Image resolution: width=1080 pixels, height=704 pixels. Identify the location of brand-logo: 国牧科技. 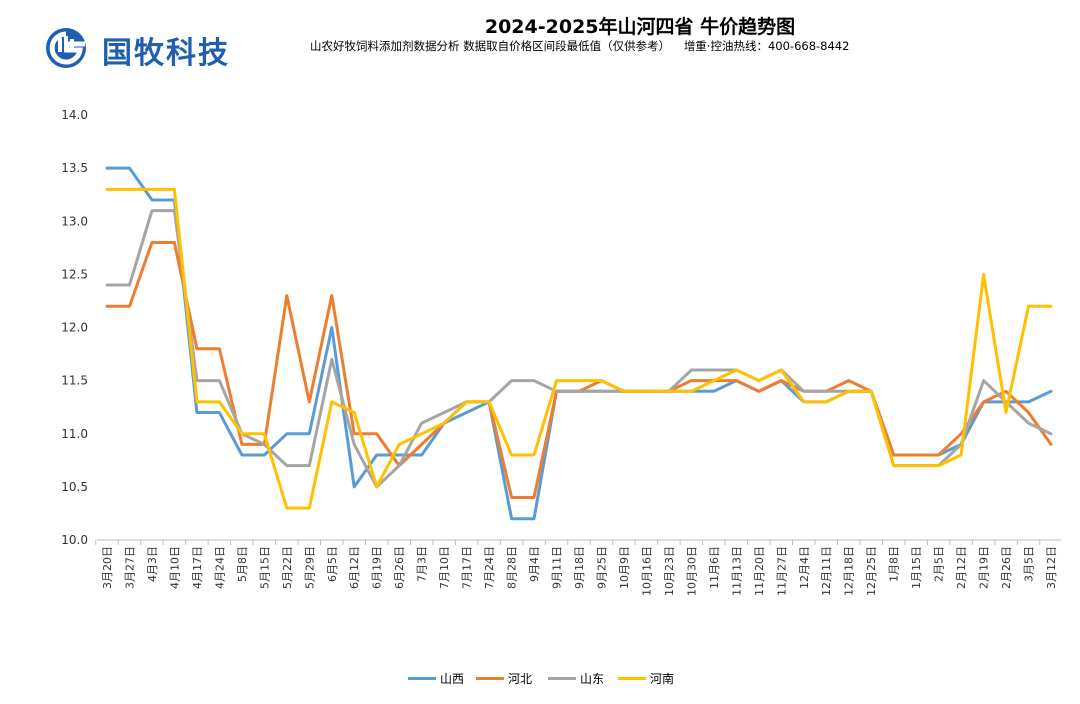
(149, 48).